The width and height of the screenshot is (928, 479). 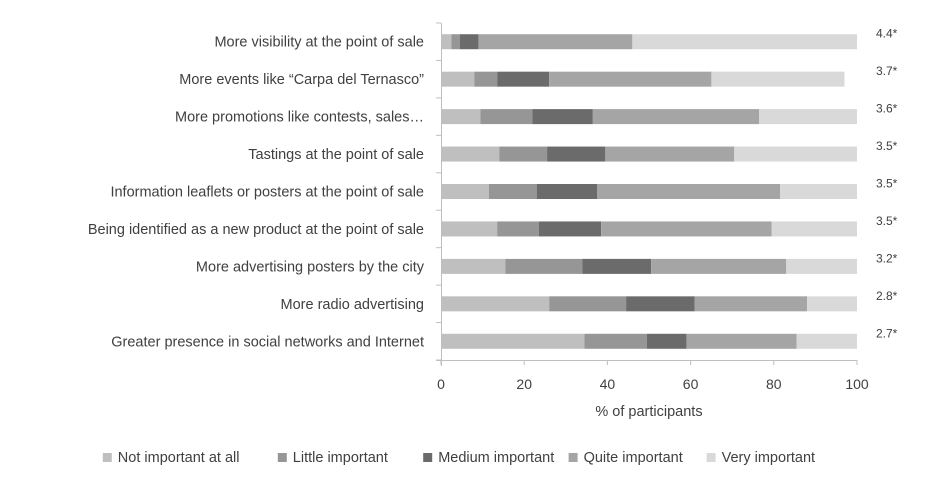 What do you see at coordinates (336, 155) in the screenshot?
I see `category-label: Tastings at the point of sale` at bounding box center [336, 155].